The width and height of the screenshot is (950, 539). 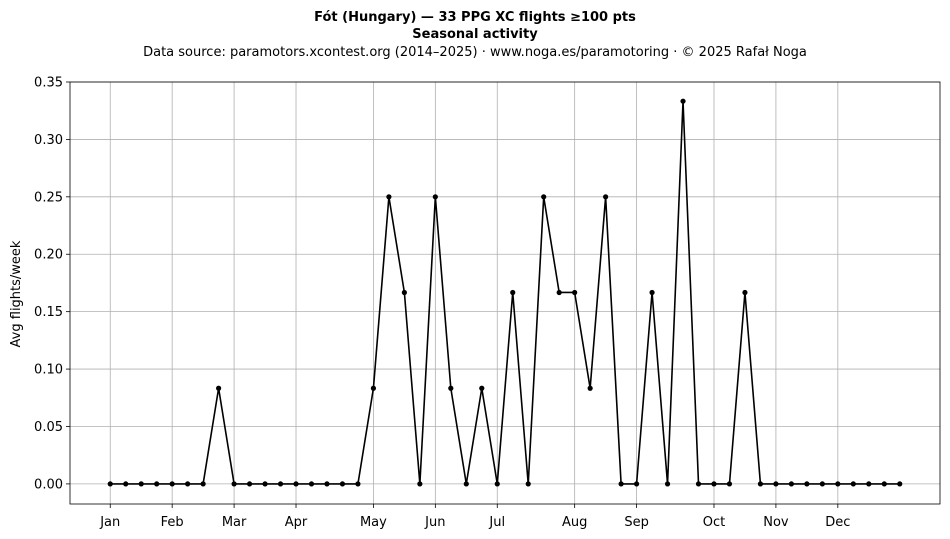 I want to click on y-tick-label: 0.05, so click(x=48, y=427).